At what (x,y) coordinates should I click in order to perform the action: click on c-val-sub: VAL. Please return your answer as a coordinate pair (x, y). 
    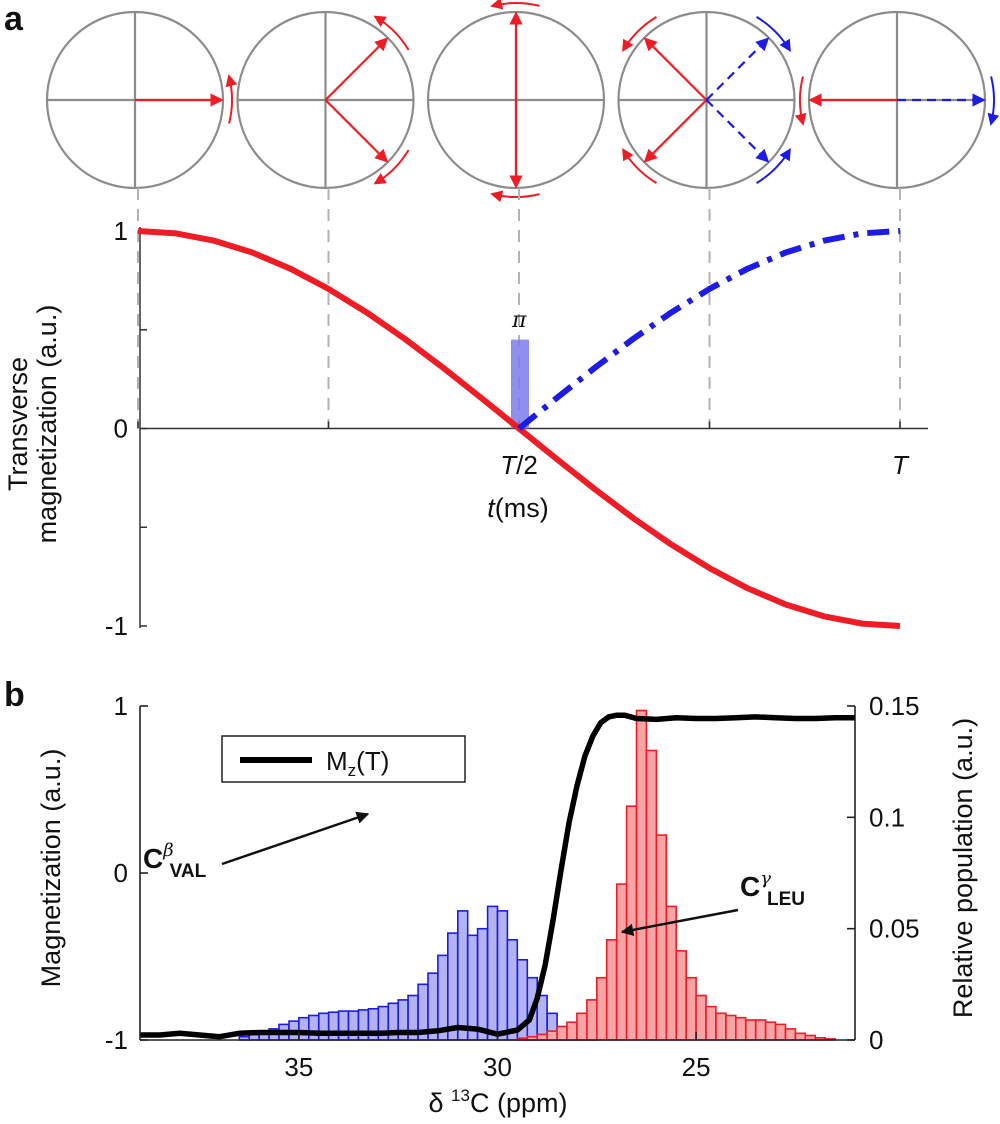
    Looking at the image, I should click on (188, 871).